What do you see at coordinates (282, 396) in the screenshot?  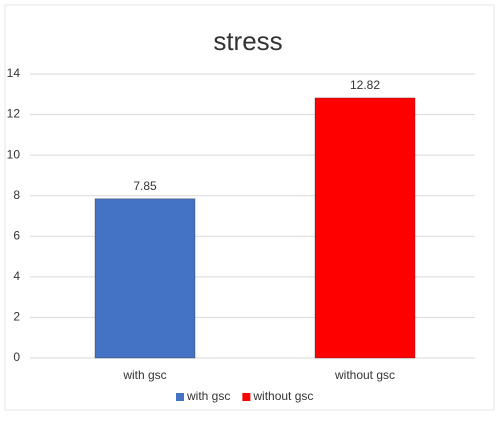 I see `legend-label: without gsc` at bounding box center [282, 396].